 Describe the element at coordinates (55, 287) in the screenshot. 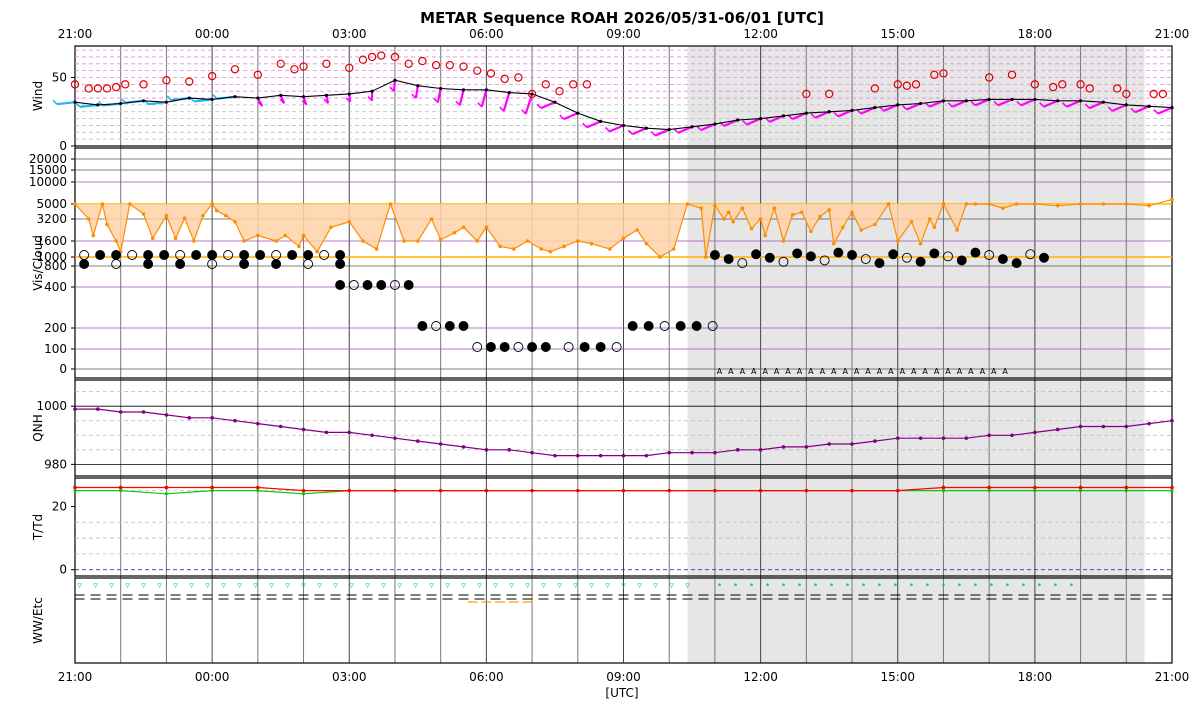

I see `vis-tick-label: 400` at that location.